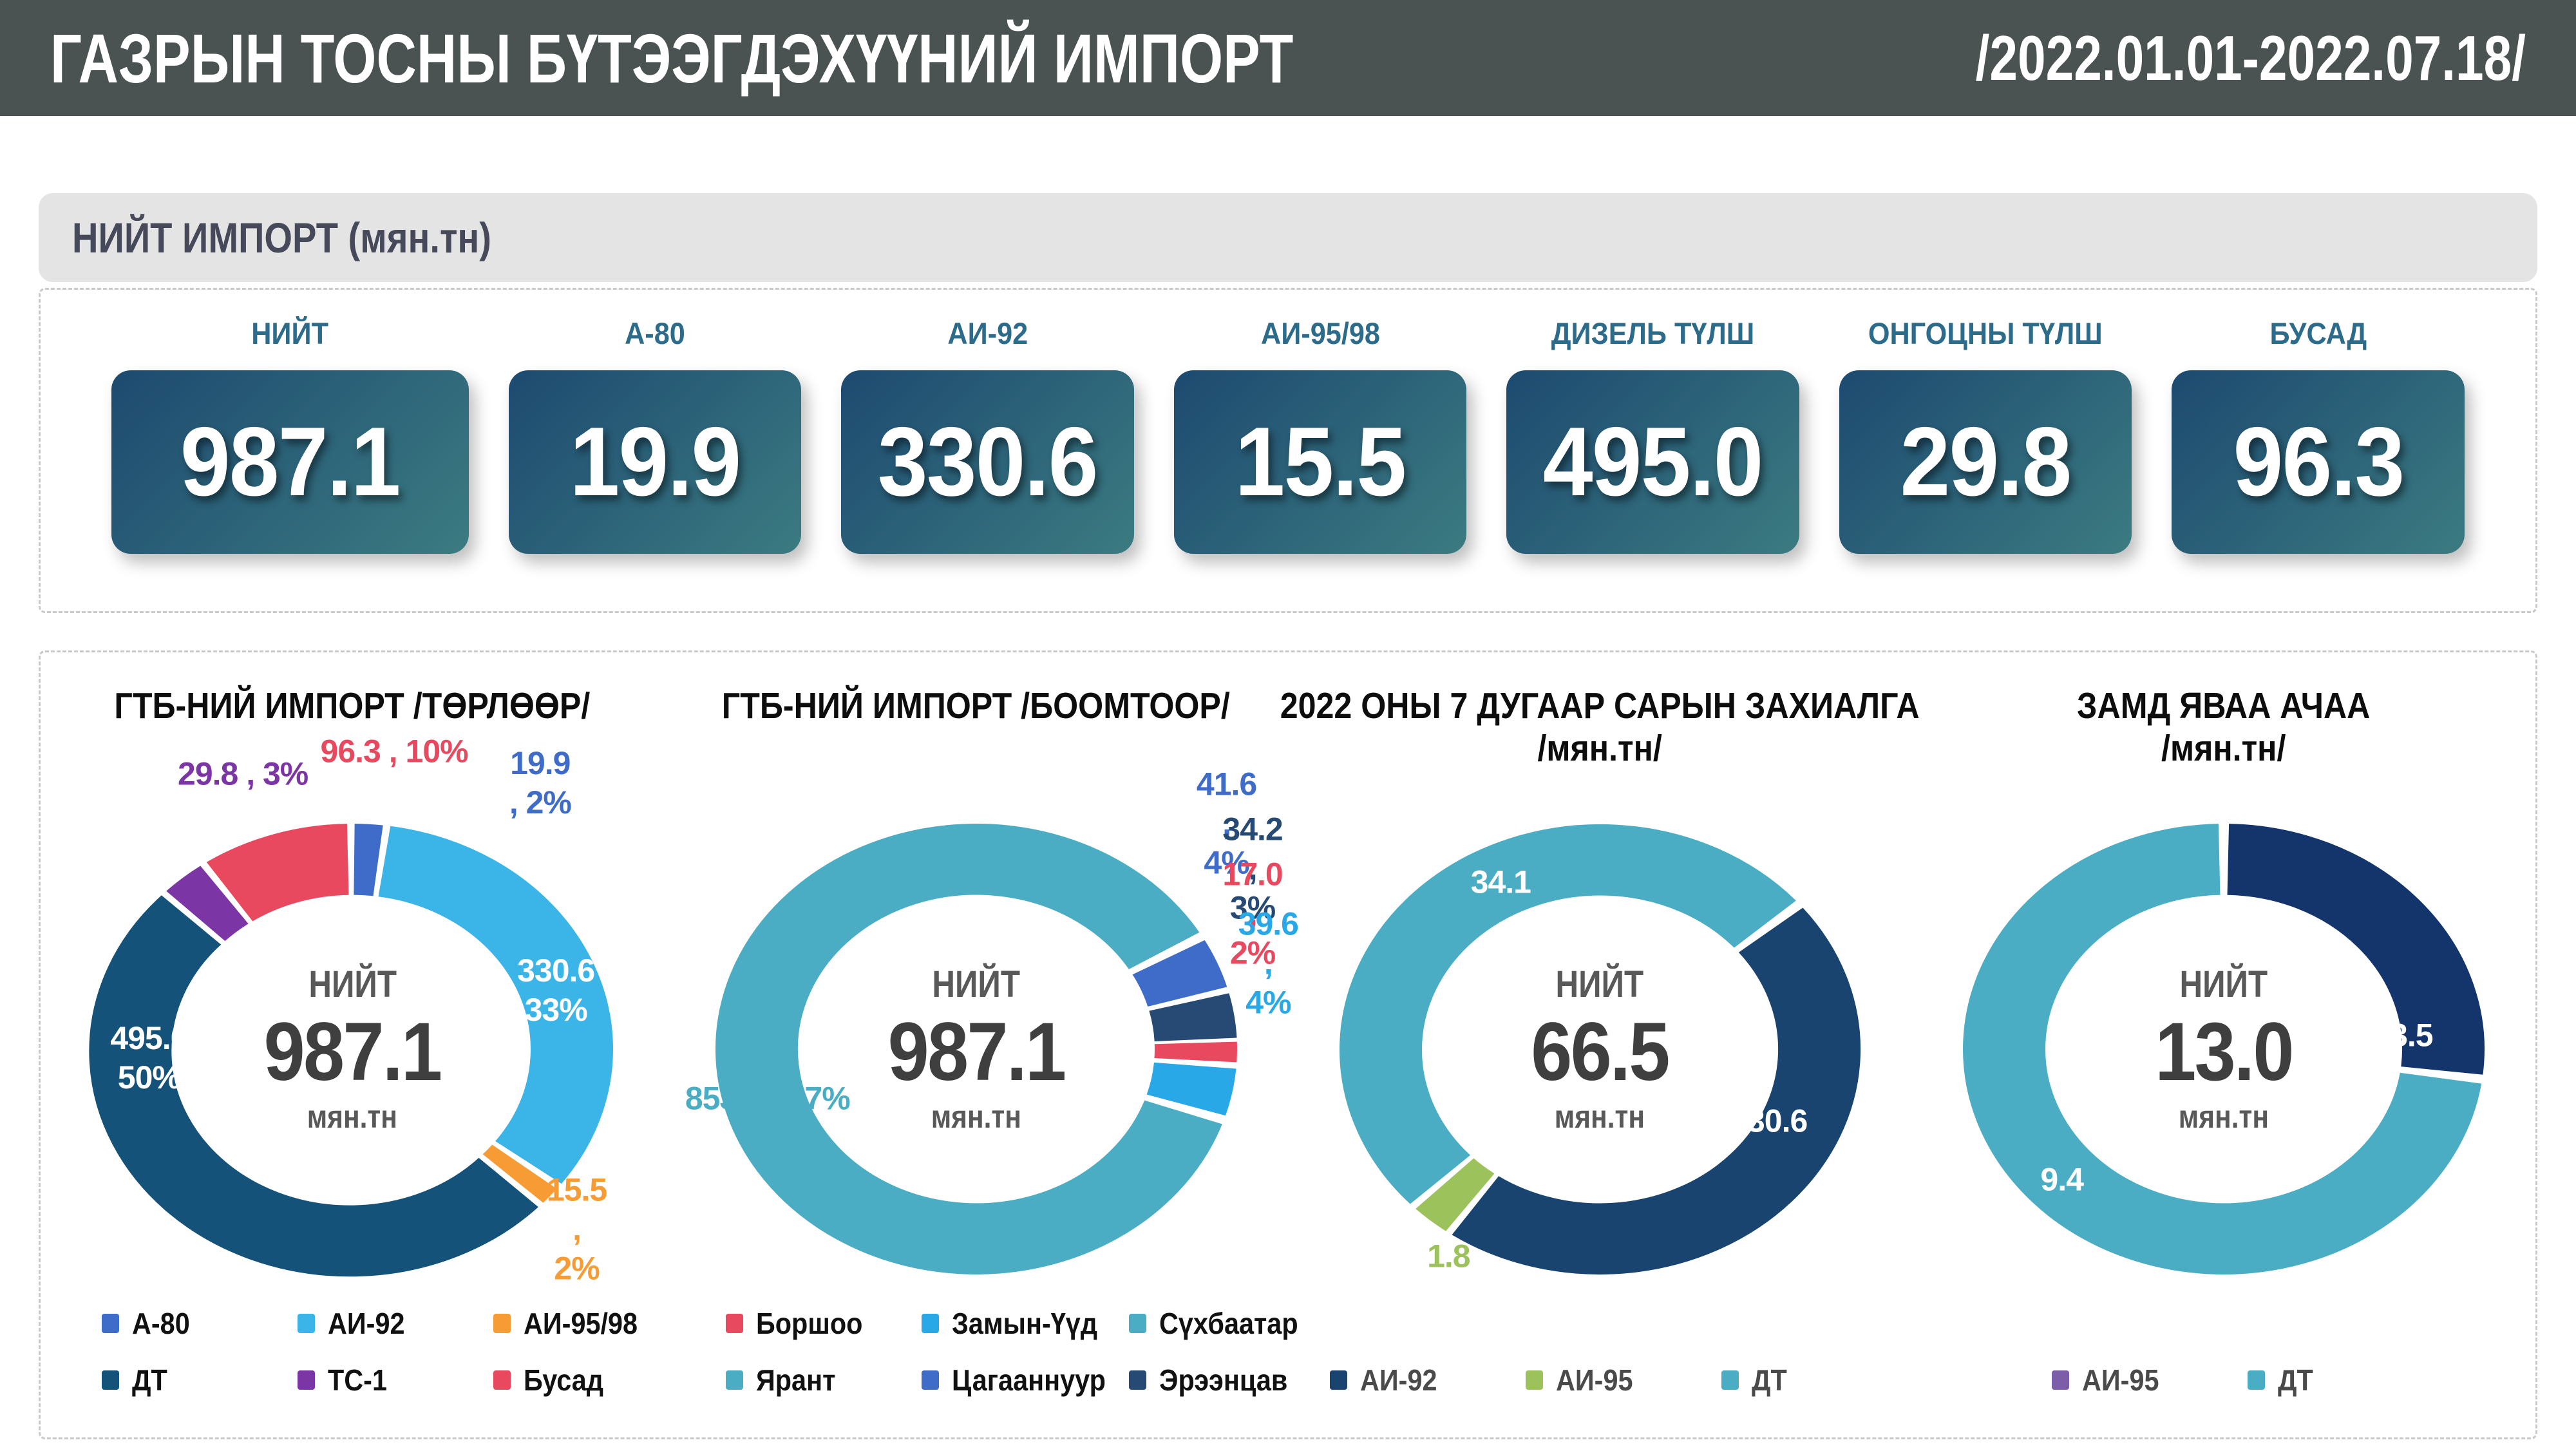 This screenshot has height=1449, width=2576. I want to click on legend-label: Бусад, so click(564, 1380).